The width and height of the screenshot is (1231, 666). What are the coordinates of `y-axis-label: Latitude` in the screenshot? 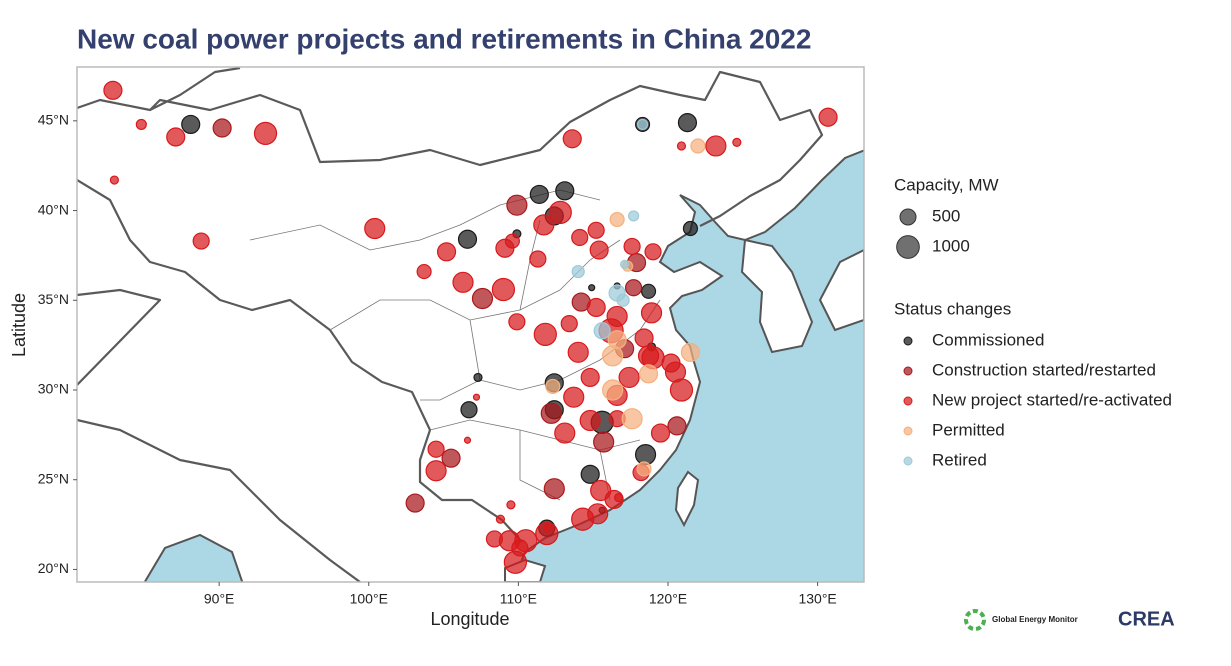 It's located at (19, 325).